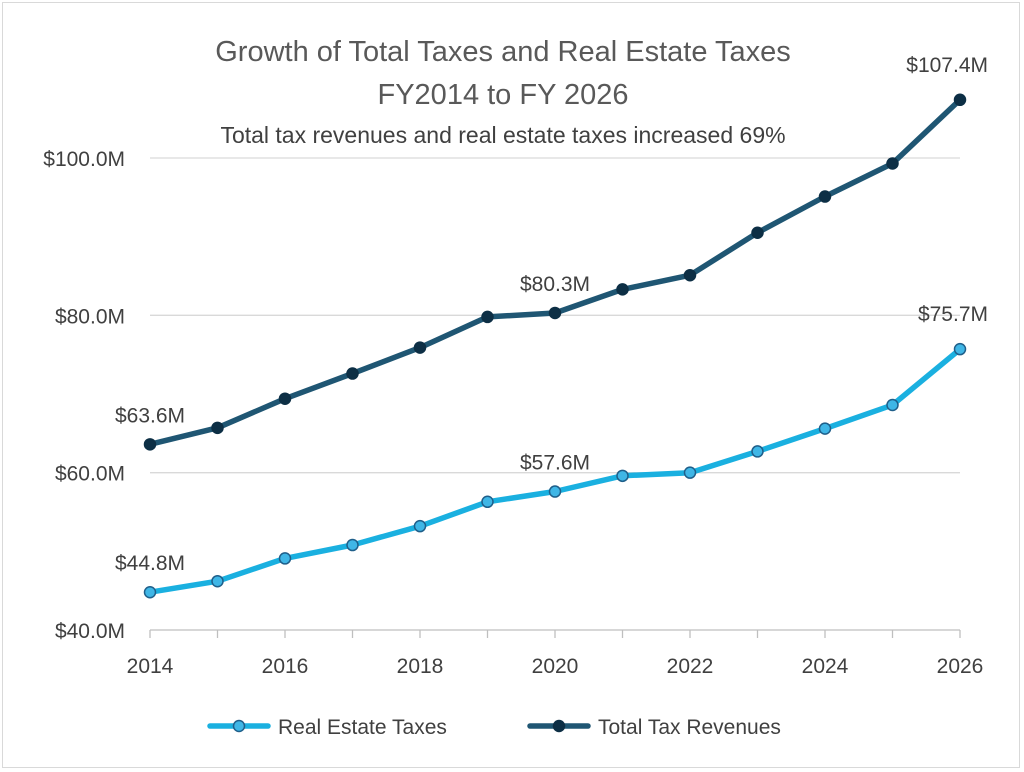  I want to click on legend-item: Total Tax Revenues, so click(654, 727).